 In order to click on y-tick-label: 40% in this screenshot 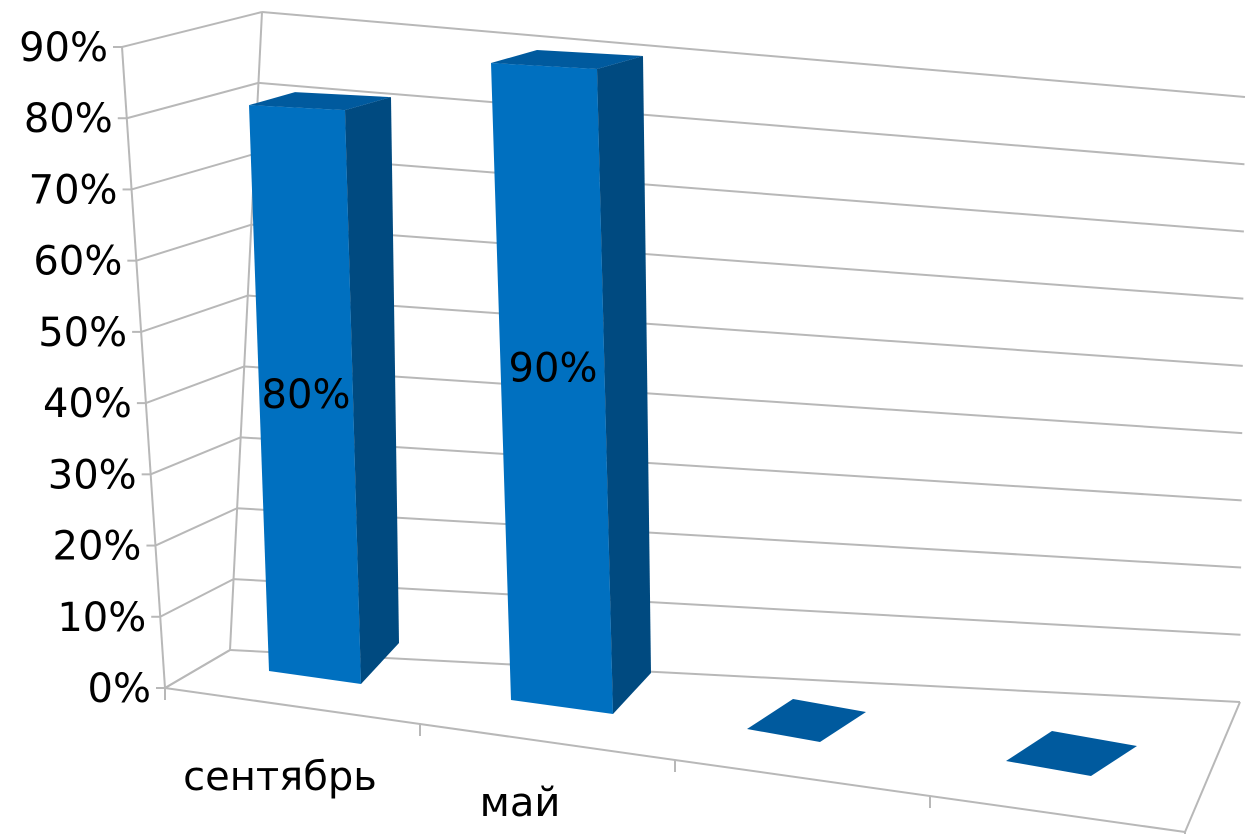, I will do `click(87, 404)`.